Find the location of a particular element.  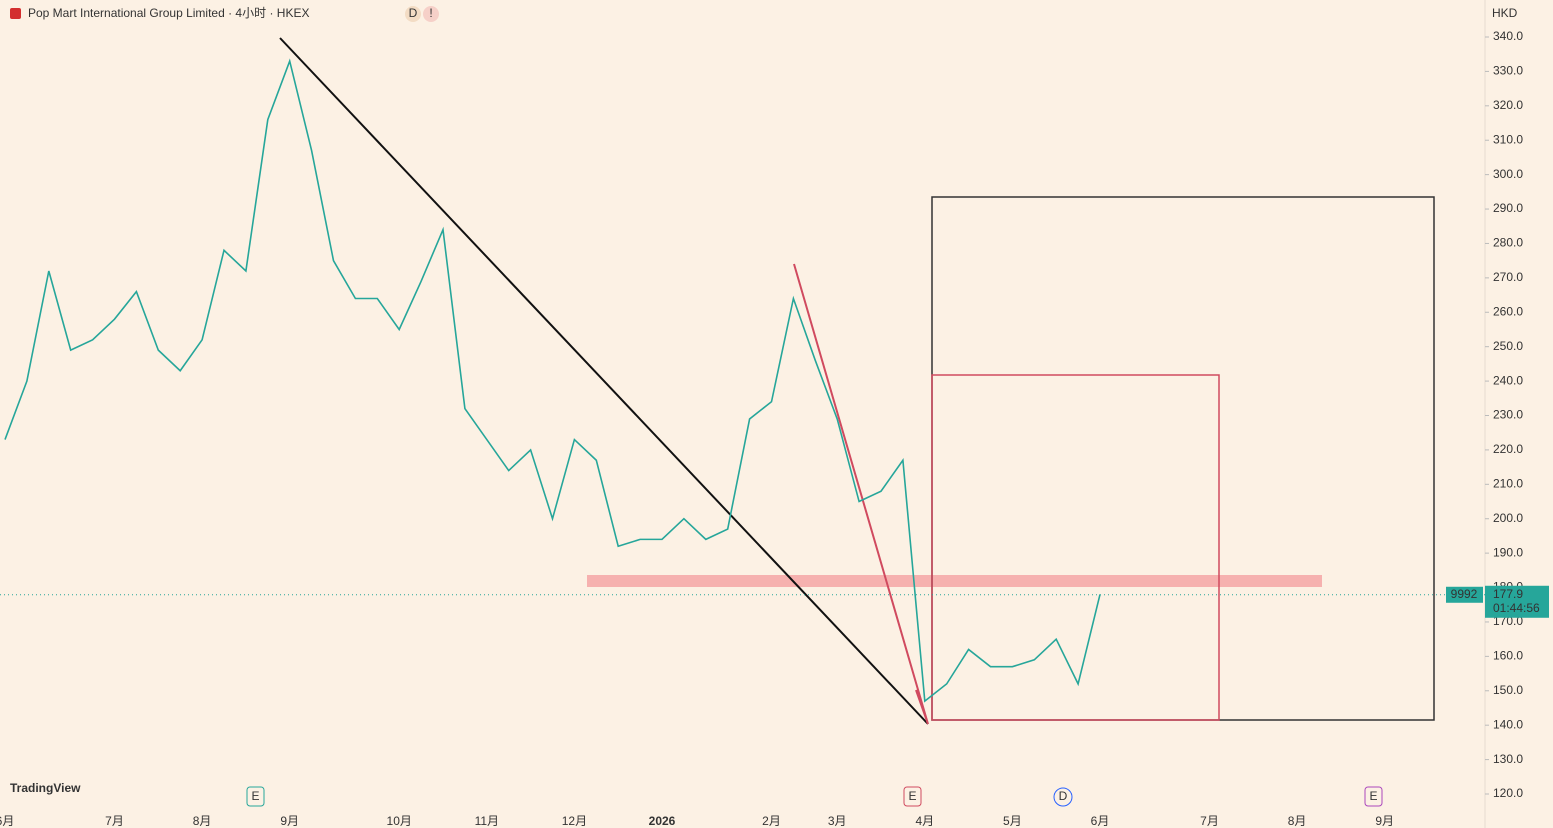

y-tick-label: 140.0 is located at coordinates (1508, 724).